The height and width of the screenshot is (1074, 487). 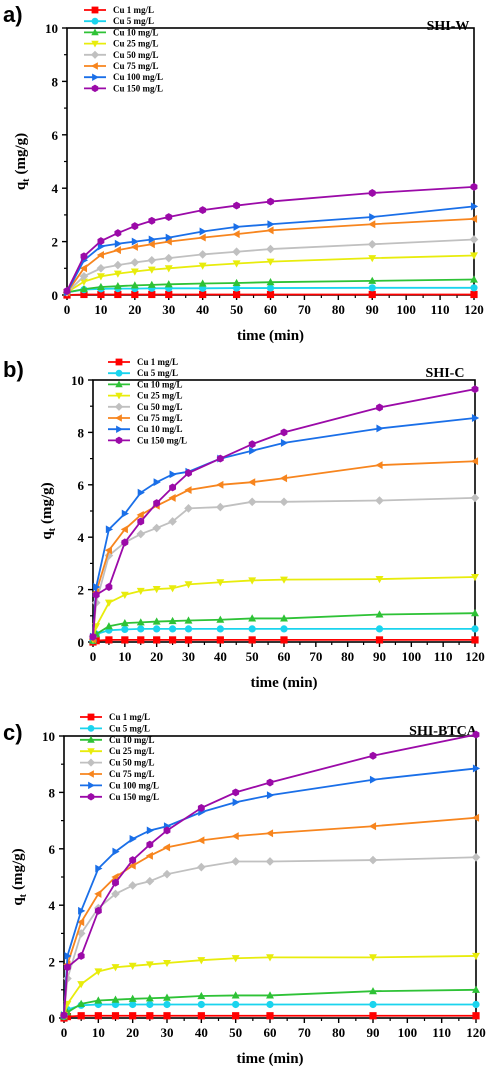 What do you see at coordinates (52, 849) in the screenshot?
I see `y-tick-label: 6` at bounding box center [52, 849].